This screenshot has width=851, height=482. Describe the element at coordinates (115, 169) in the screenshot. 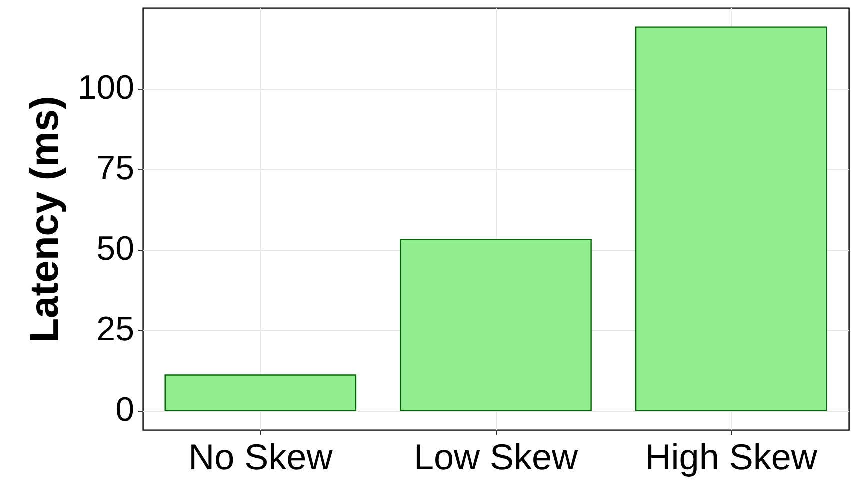

I see `y-tick-label: 75` at that location.